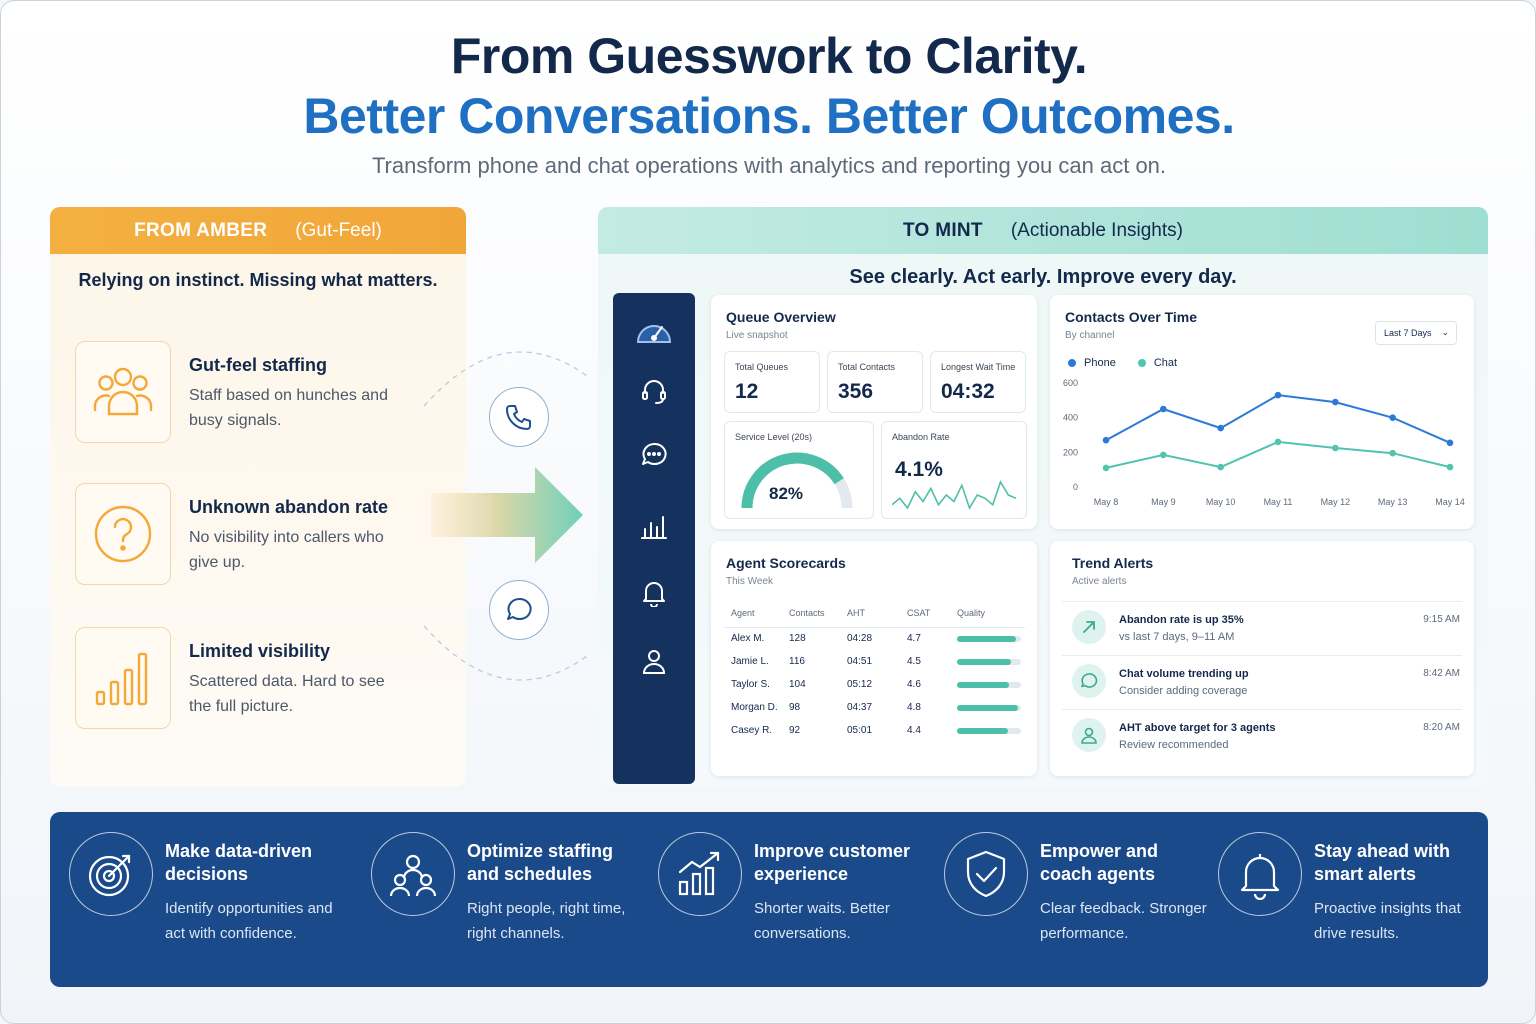  I want to click on stat-value: 356, so click(856, 391).